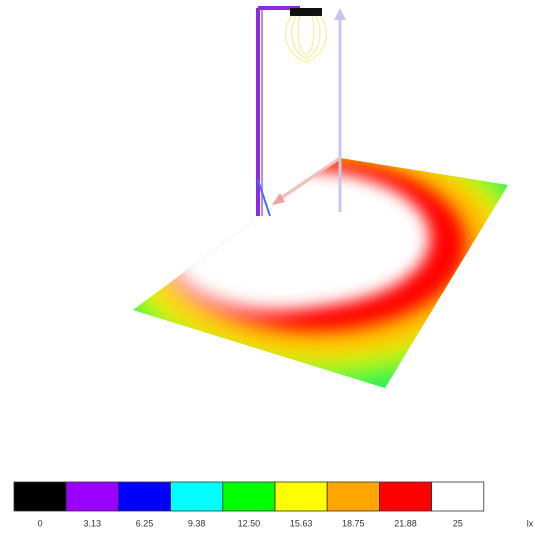 This screenshot has height=535, width=535. What do you see at coordinates (530, 523) in the screenshot?
I see `legend-unit: lx` at bounding box center [530, 523].